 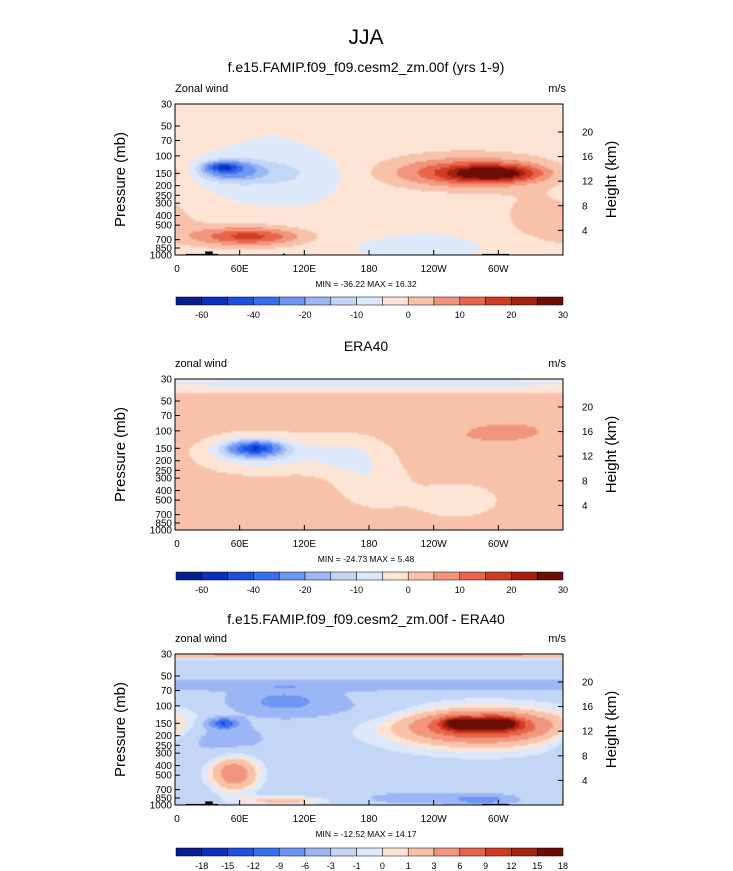 What do you see at coordinates (279, 866) in the screenshot?
I see `colorbar-label: -9` at bounding box center [279, 866].